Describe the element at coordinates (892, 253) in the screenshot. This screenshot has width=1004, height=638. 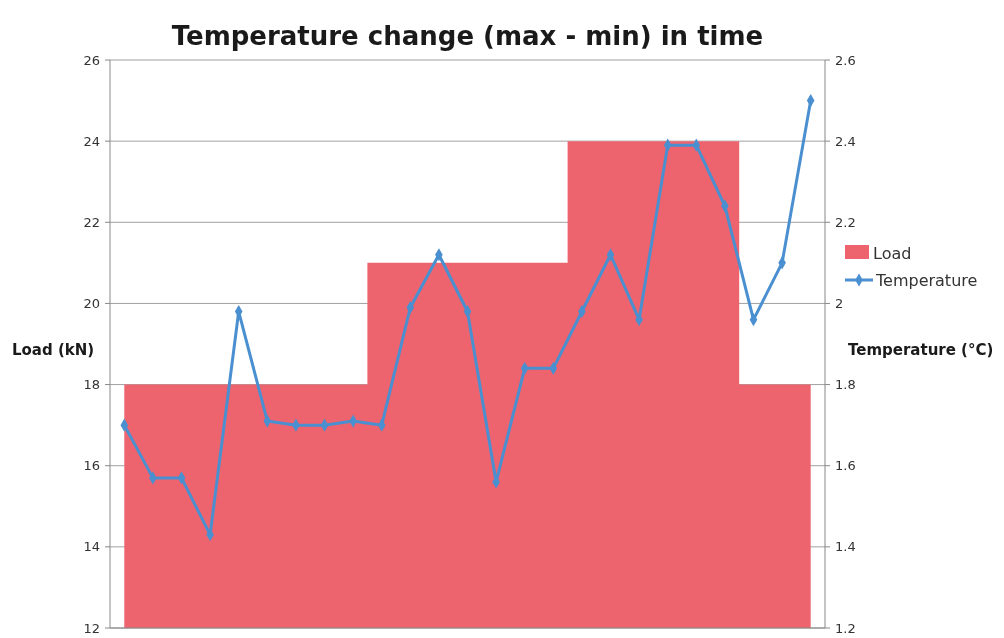
I see `legend-label: Load` at that location.